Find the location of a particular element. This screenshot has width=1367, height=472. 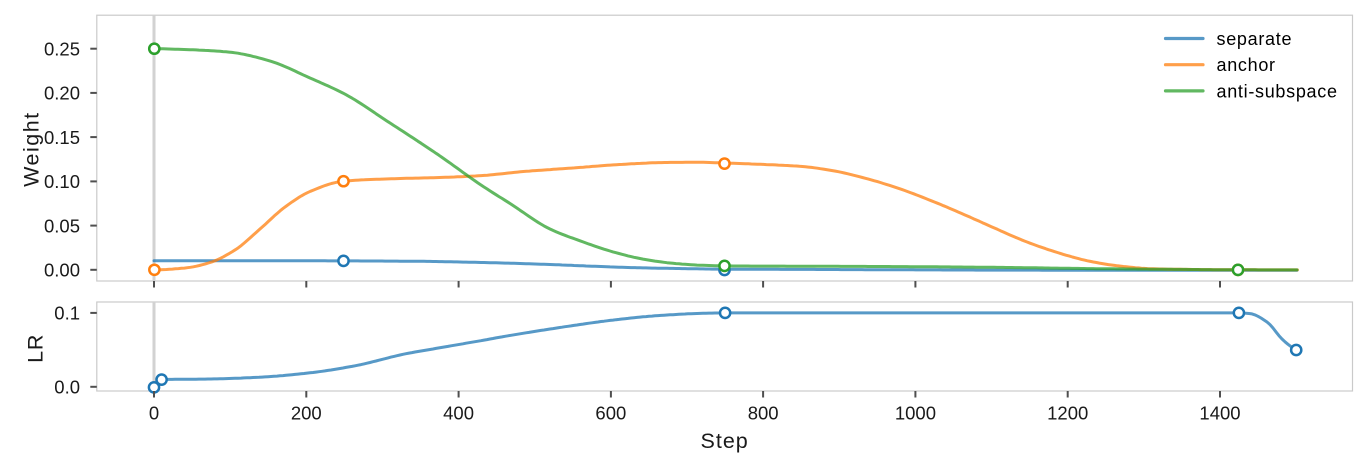

svg-text: anti-subspace is located at coordinates (1277, 91).